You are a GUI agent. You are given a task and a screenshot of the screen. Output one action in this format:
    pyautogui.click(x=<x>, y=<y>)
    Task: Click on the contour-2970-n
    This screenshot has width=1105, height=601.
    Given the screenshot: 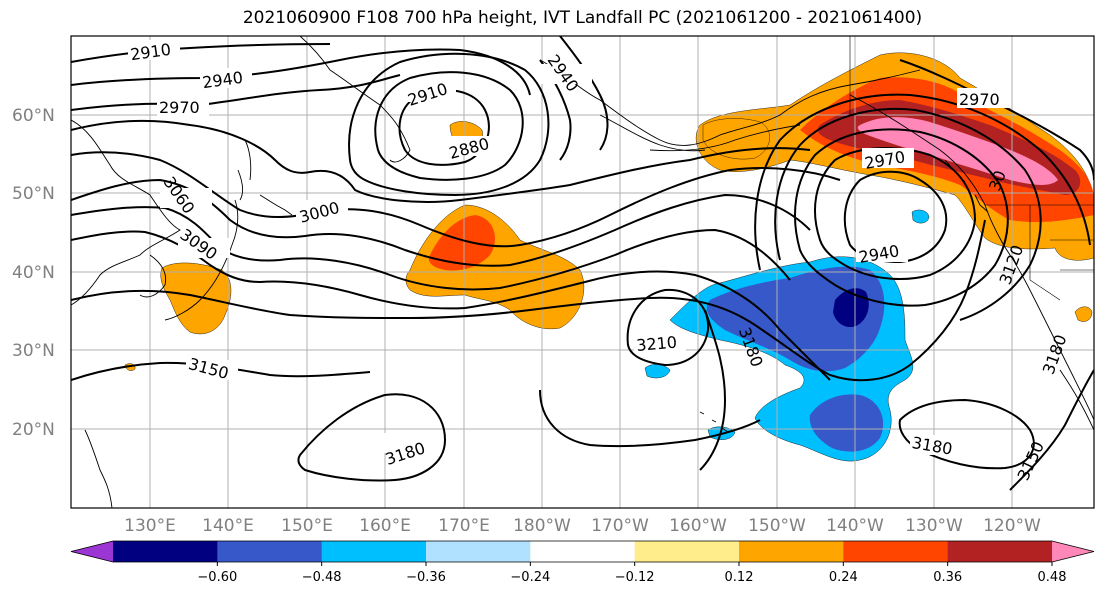 What is the action you would take?
    pyautogui.click(x=236, y=92)
    